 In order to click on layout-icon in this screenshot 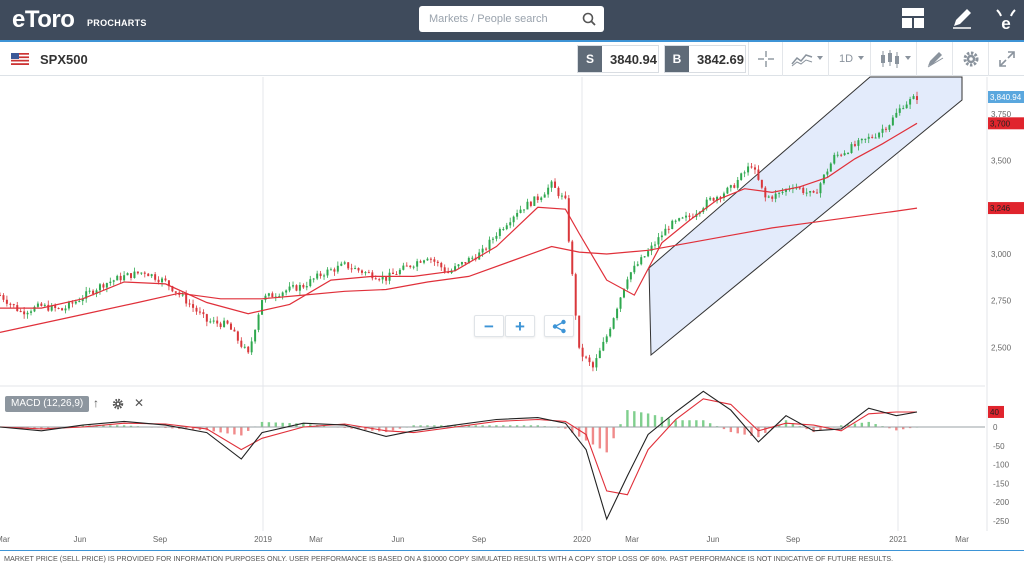, I will do `click(913, 18)`.